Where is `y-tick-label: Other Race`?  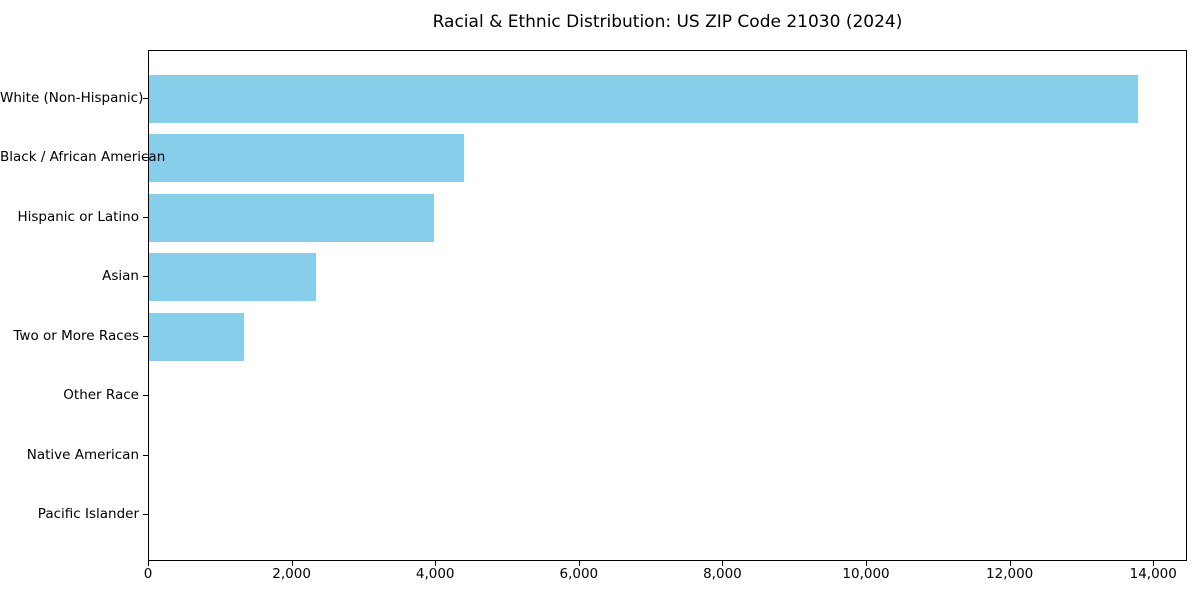 y-tick-label: Other Race is located at coordinates (101, 395).